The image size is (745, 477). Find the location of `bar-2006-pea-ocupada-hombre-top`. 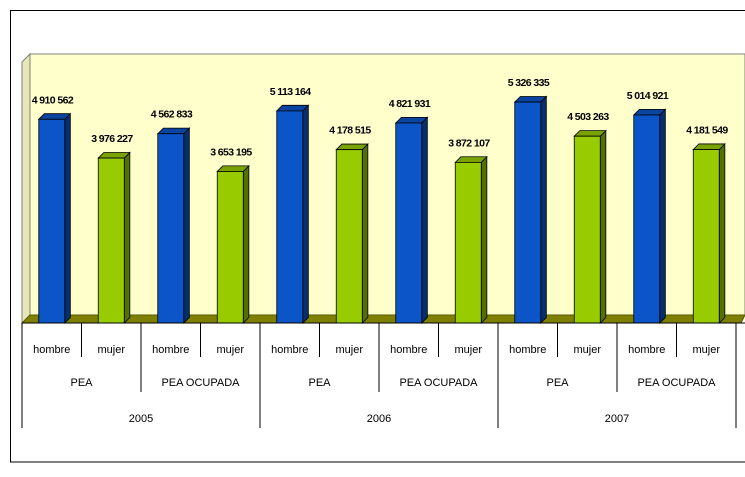

bar-2006-pea-ocupada-hombre-top is located at coordinates (412, 120).